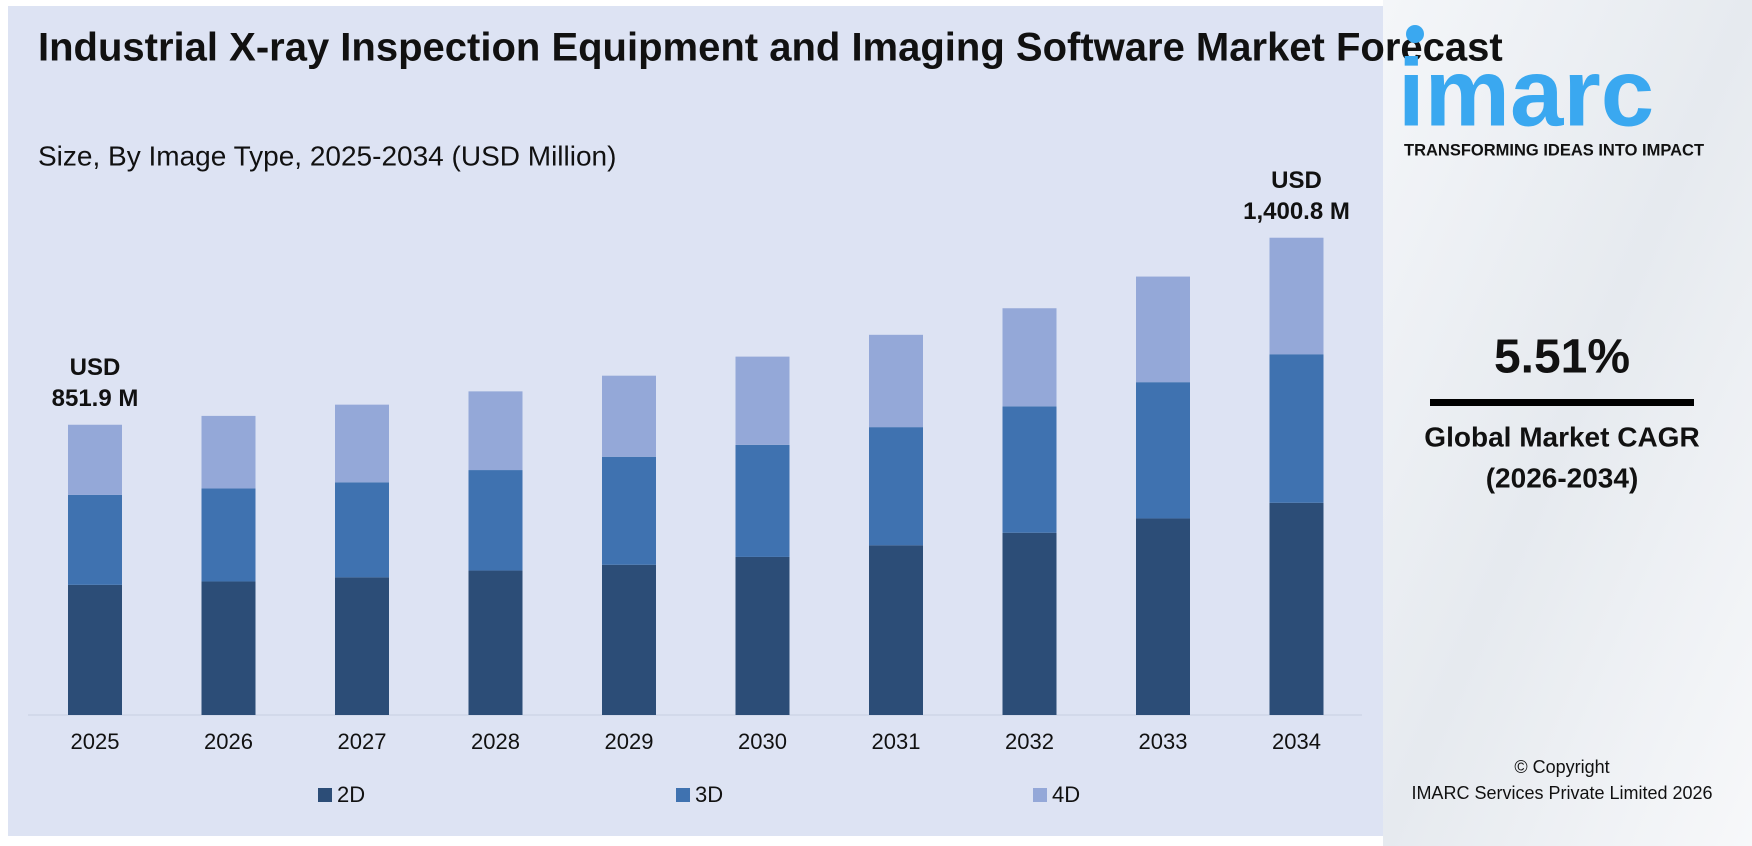 The height and width of the screenshot is (846, 1752). I want to click on cagr-label: (2026-2034), so click(1562, 477).